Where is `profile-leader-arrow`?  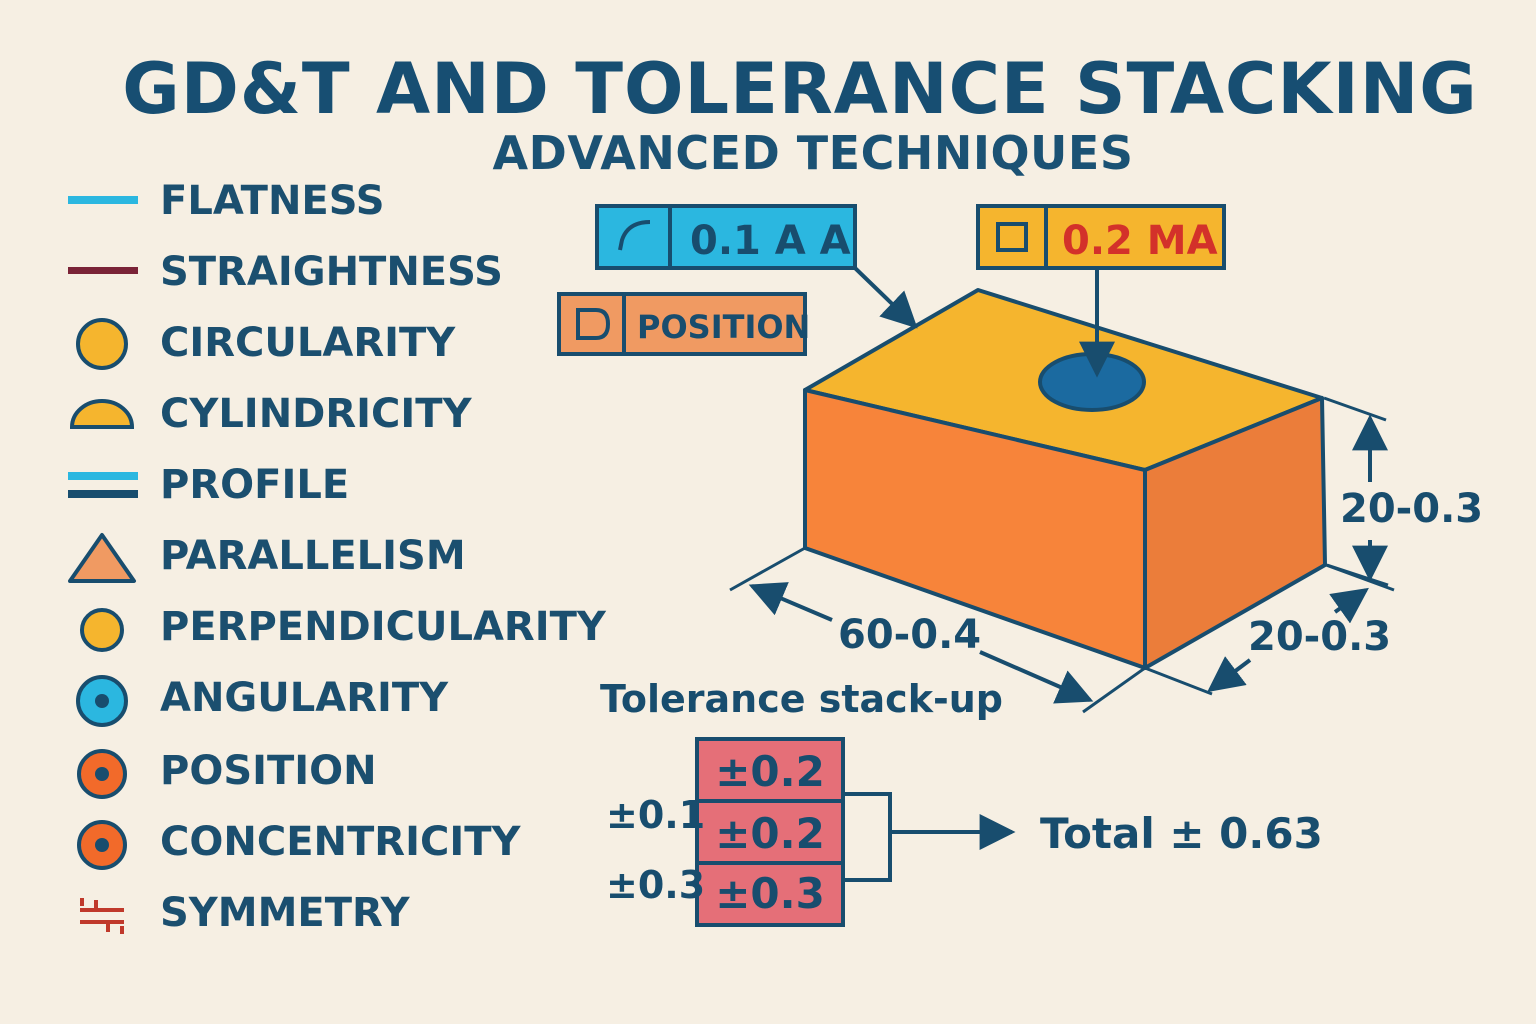
profile-leader-arrow is located at coordinates (885, 297).